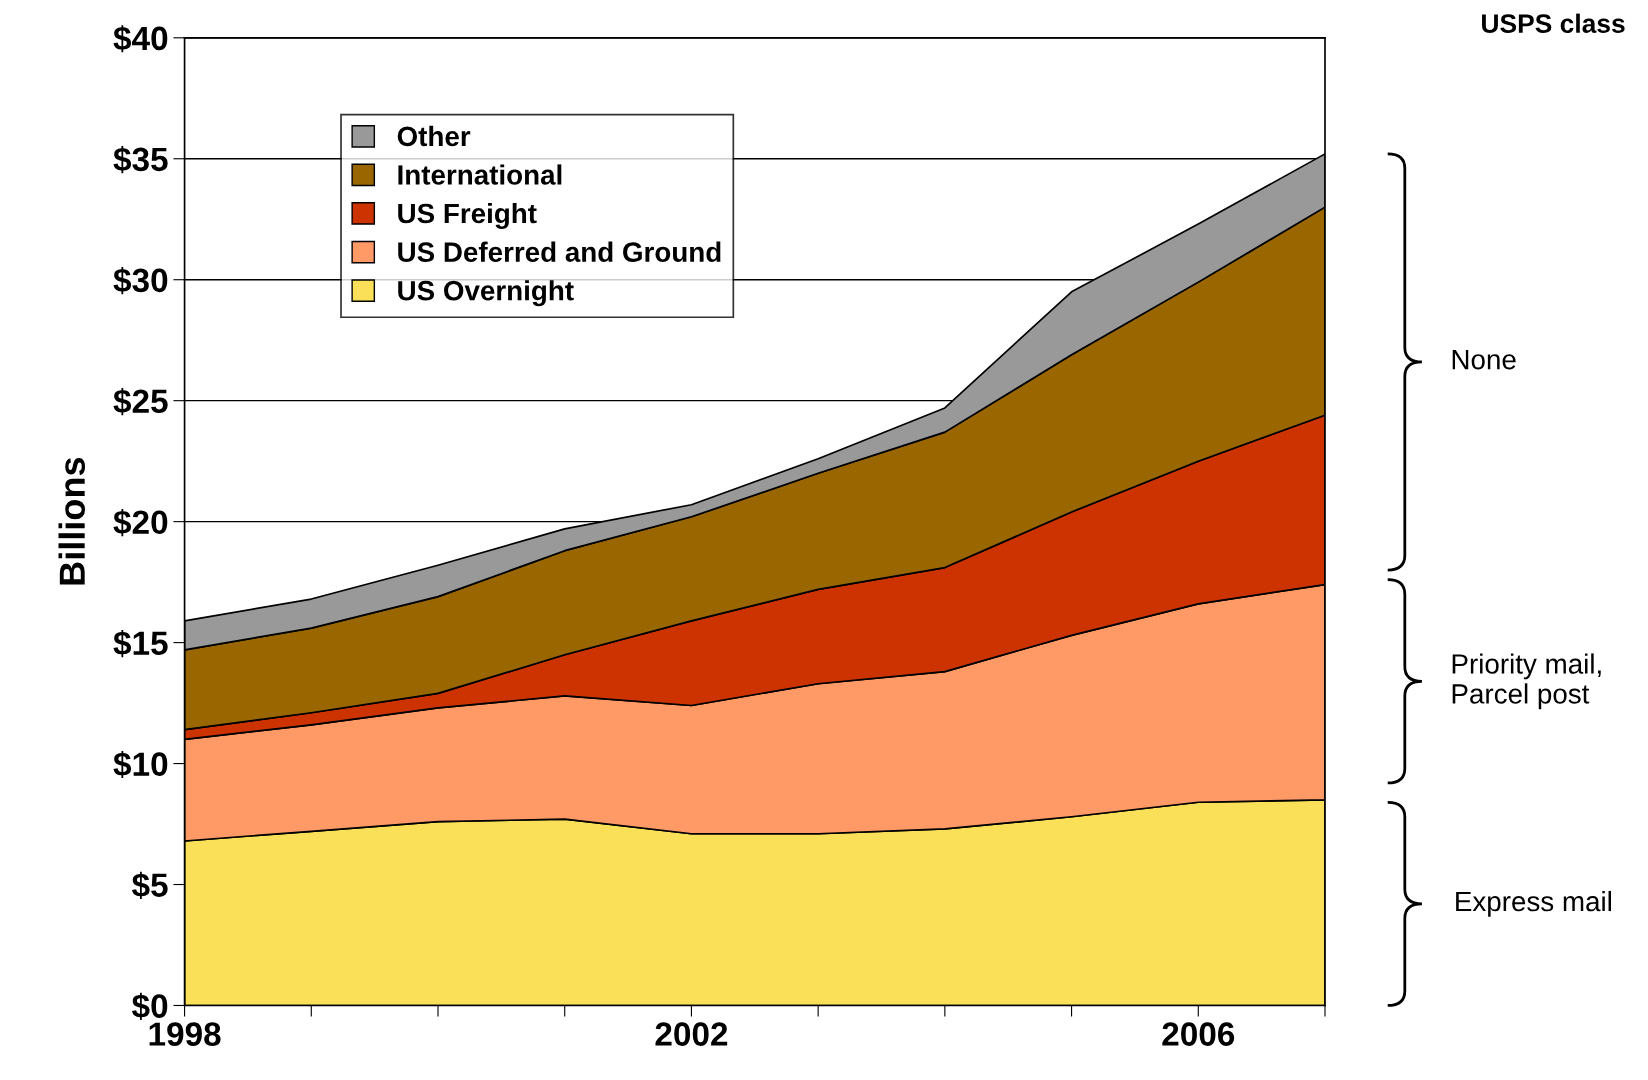  I want to click on x-tick-label: 2002, so click(691, 1034).